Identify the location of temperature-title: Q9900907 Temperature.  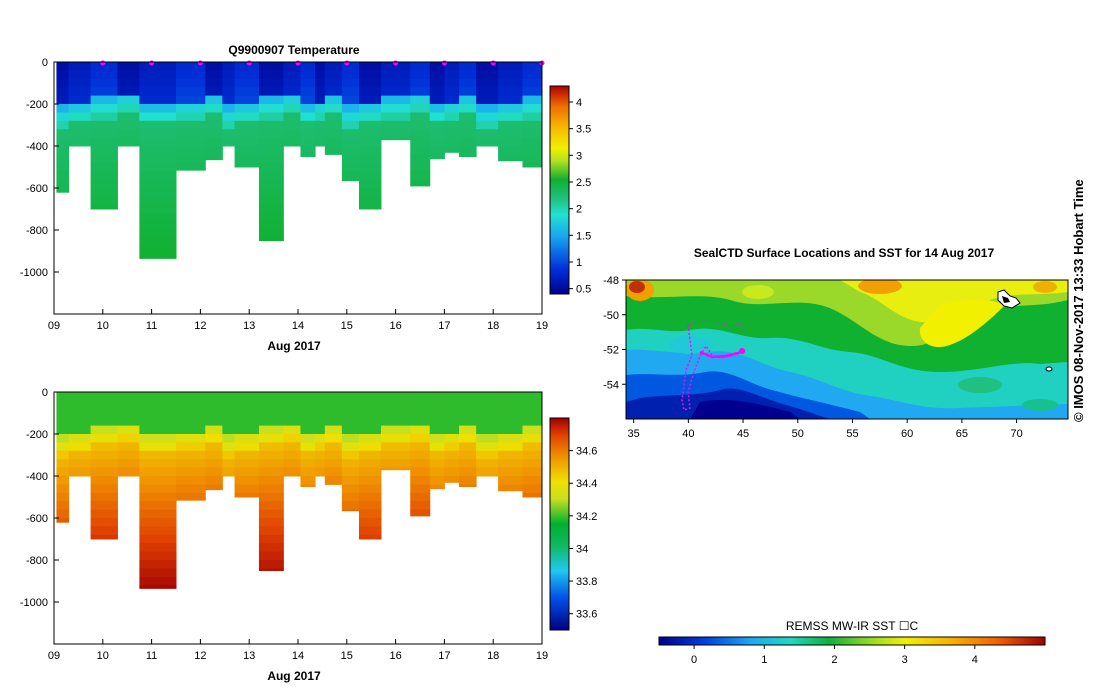
(294, 50).